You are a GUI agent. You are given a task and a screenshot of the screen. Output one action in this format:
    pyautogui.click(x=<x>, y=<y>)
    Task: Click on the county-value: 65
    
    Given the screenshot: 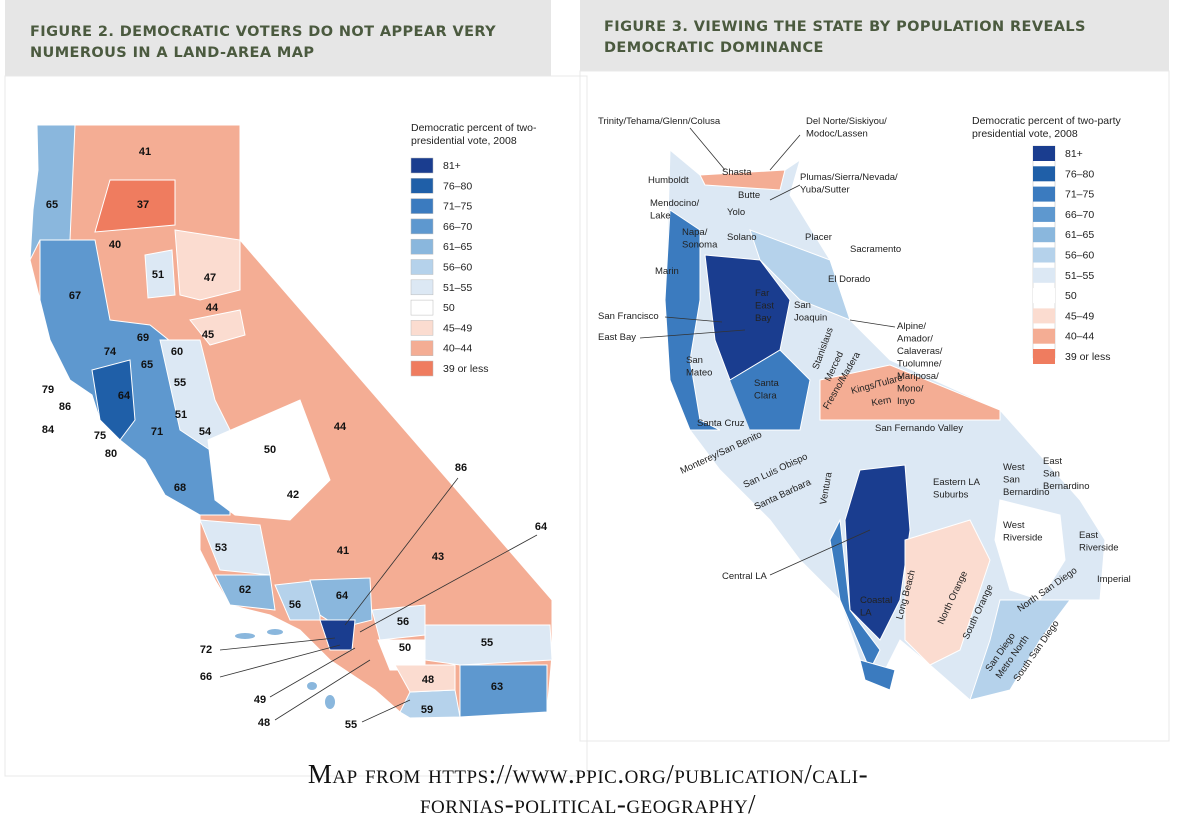 What is the action you would take?
    pyautogui.click(x=147, y=365)
    